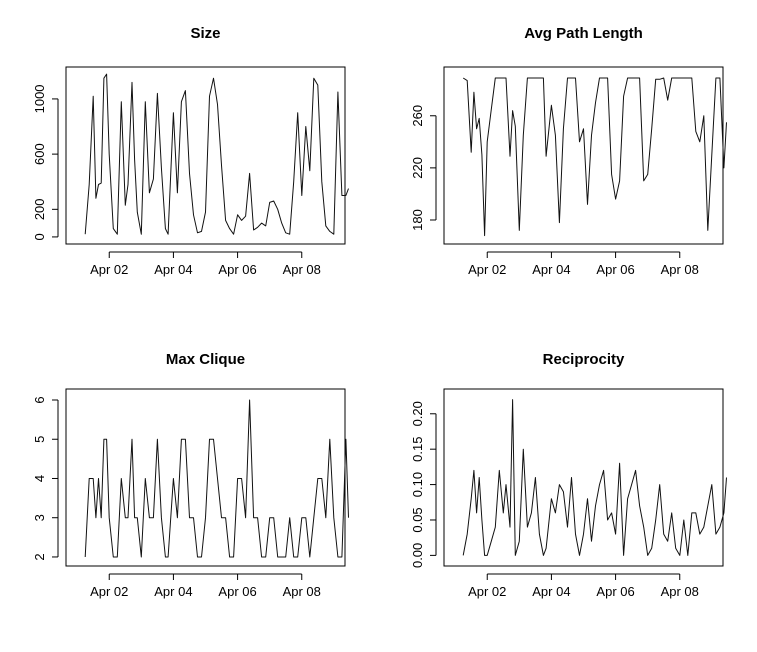  I want to click on y-tick-label: 220, so click(417, 168).